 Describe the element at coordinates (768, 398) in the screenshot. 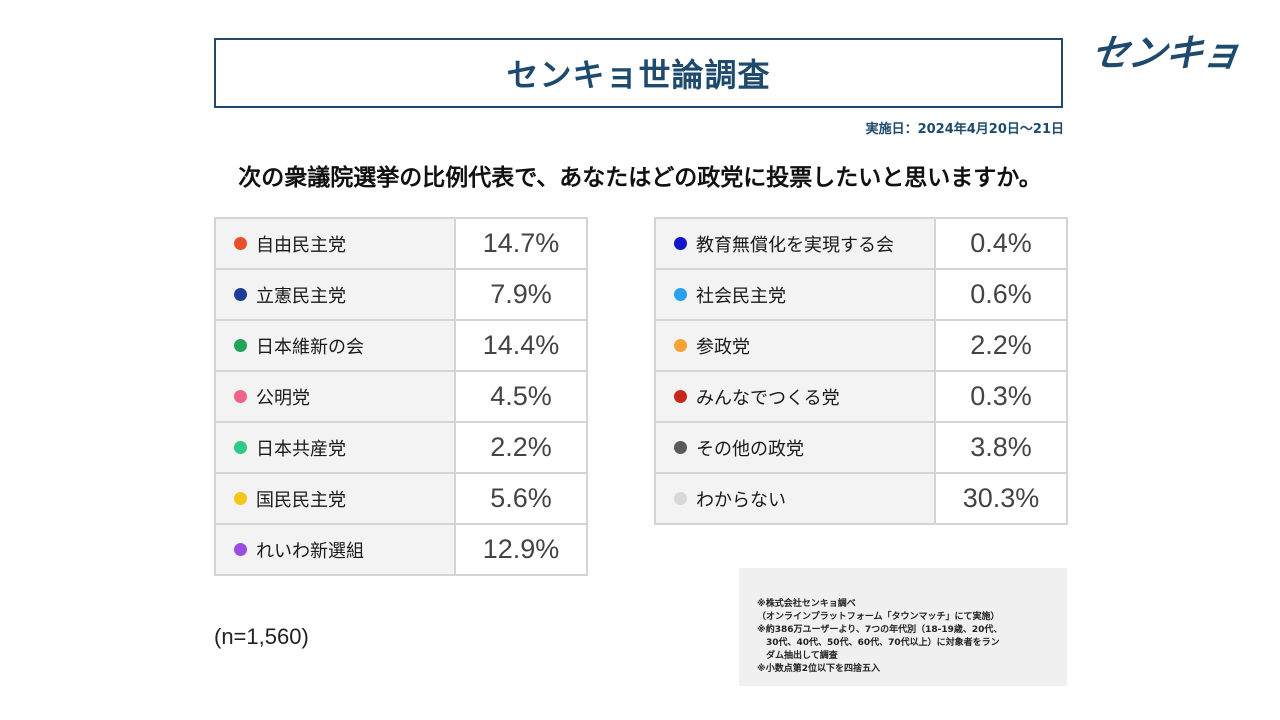

I see `party-name: みんなでつくる党` at that location.